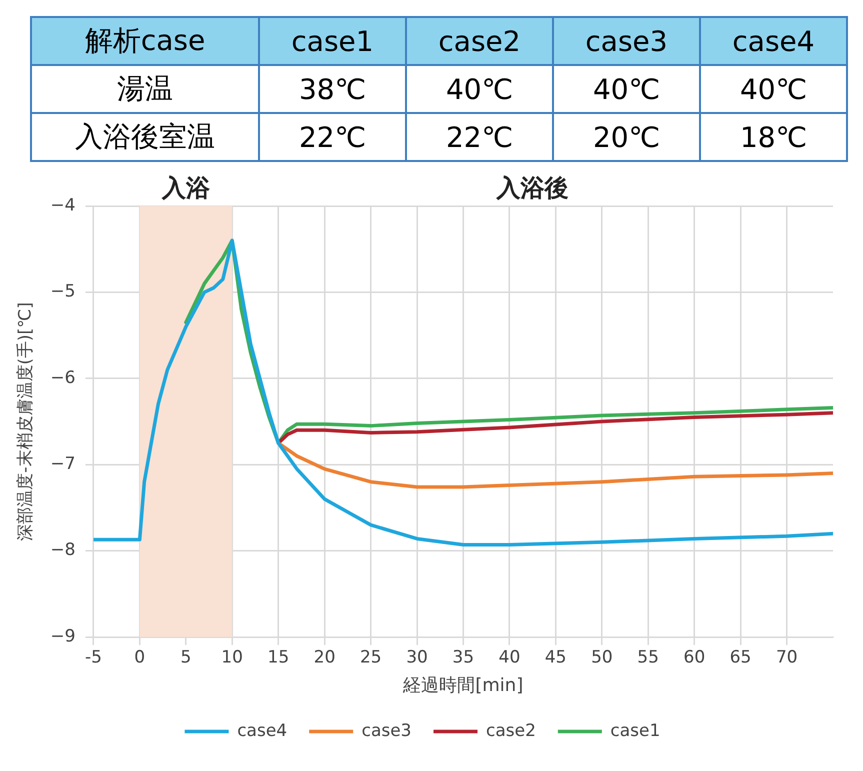  Describe the element at coordinates (417, 658) in the screenshot. I see `x-tick-label: 30` at that location.